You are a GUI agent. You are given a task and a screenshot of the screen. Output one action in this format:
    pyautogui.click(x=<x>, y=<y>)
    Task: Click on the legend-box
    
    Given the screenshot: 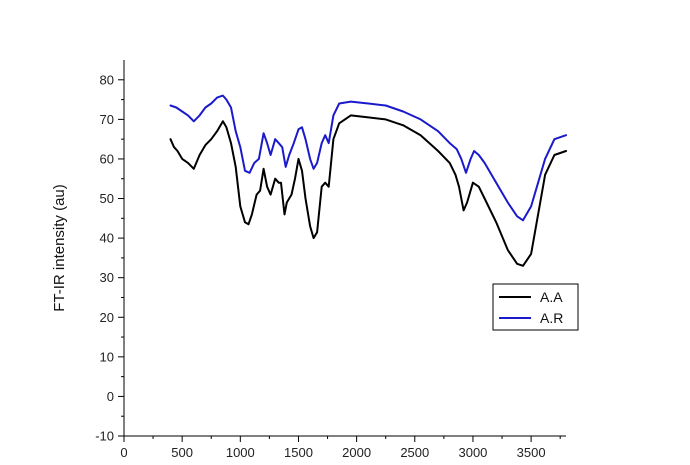 What is the action you would take?
    pyautogui.click(x=535, y=307)
    